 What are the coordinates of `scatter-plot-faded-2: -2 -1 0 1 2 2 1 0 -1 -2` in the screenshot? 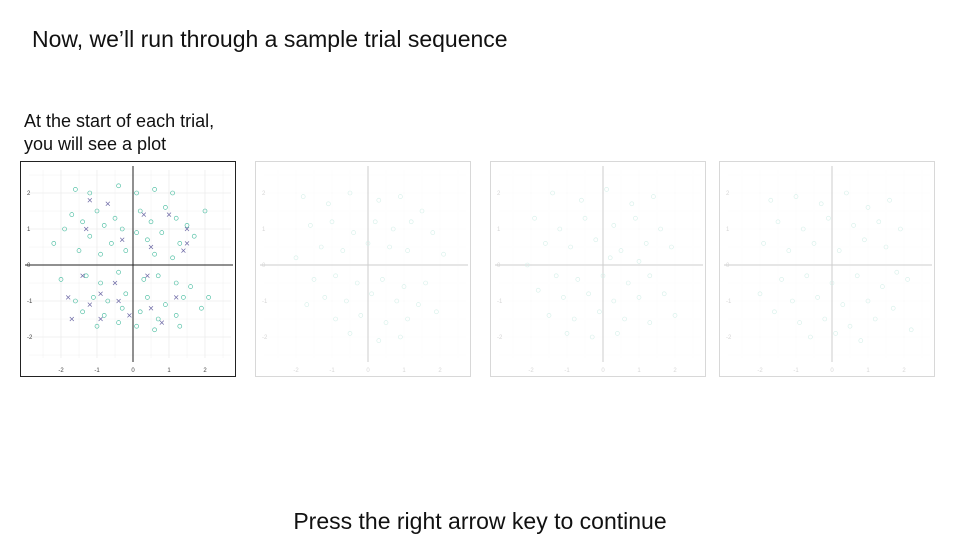 It's located at (598, 269).